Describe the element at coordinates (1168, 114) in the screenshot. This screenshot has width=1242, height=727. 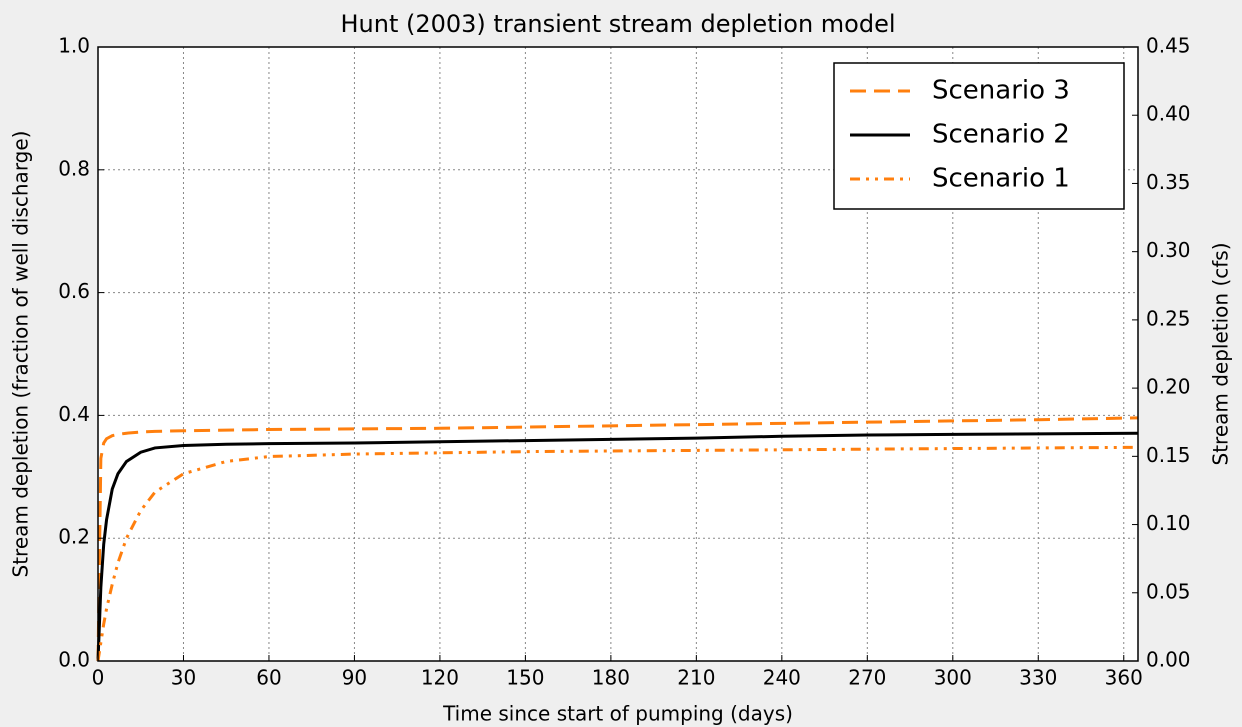
I see `y2-tick-label: 0.40` at that location.